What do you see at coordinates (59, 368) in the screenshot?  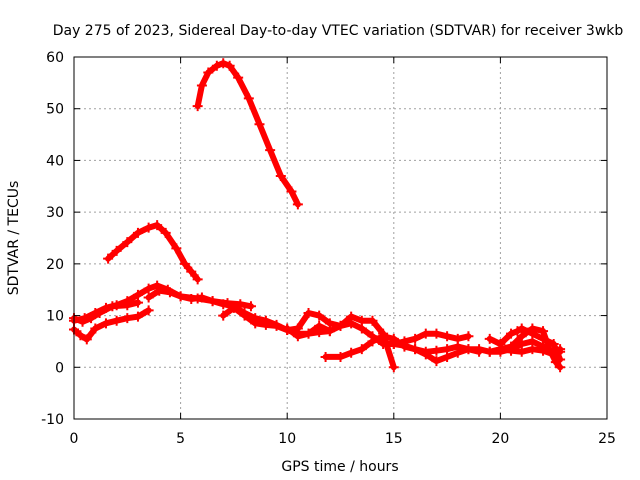 I see `y-tick-label: 0` at bounding box center [59, 368].